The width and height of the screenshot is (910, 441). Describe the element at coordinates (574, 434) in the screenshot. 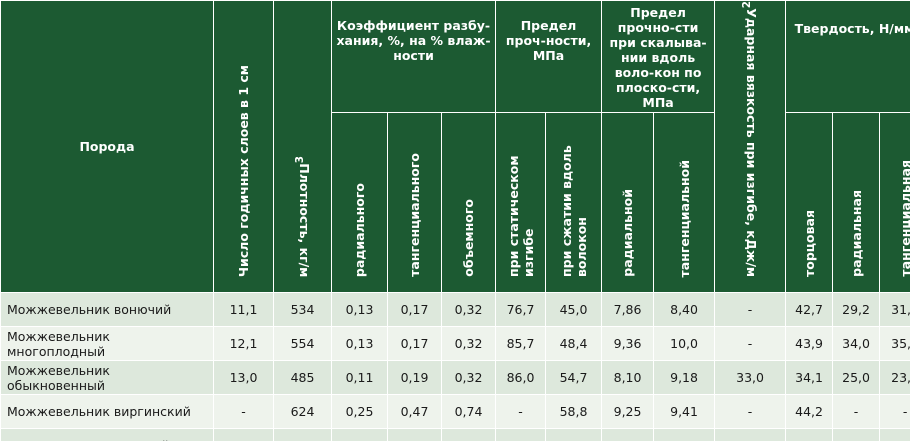

I see `cell-value: 53,8` at that location.